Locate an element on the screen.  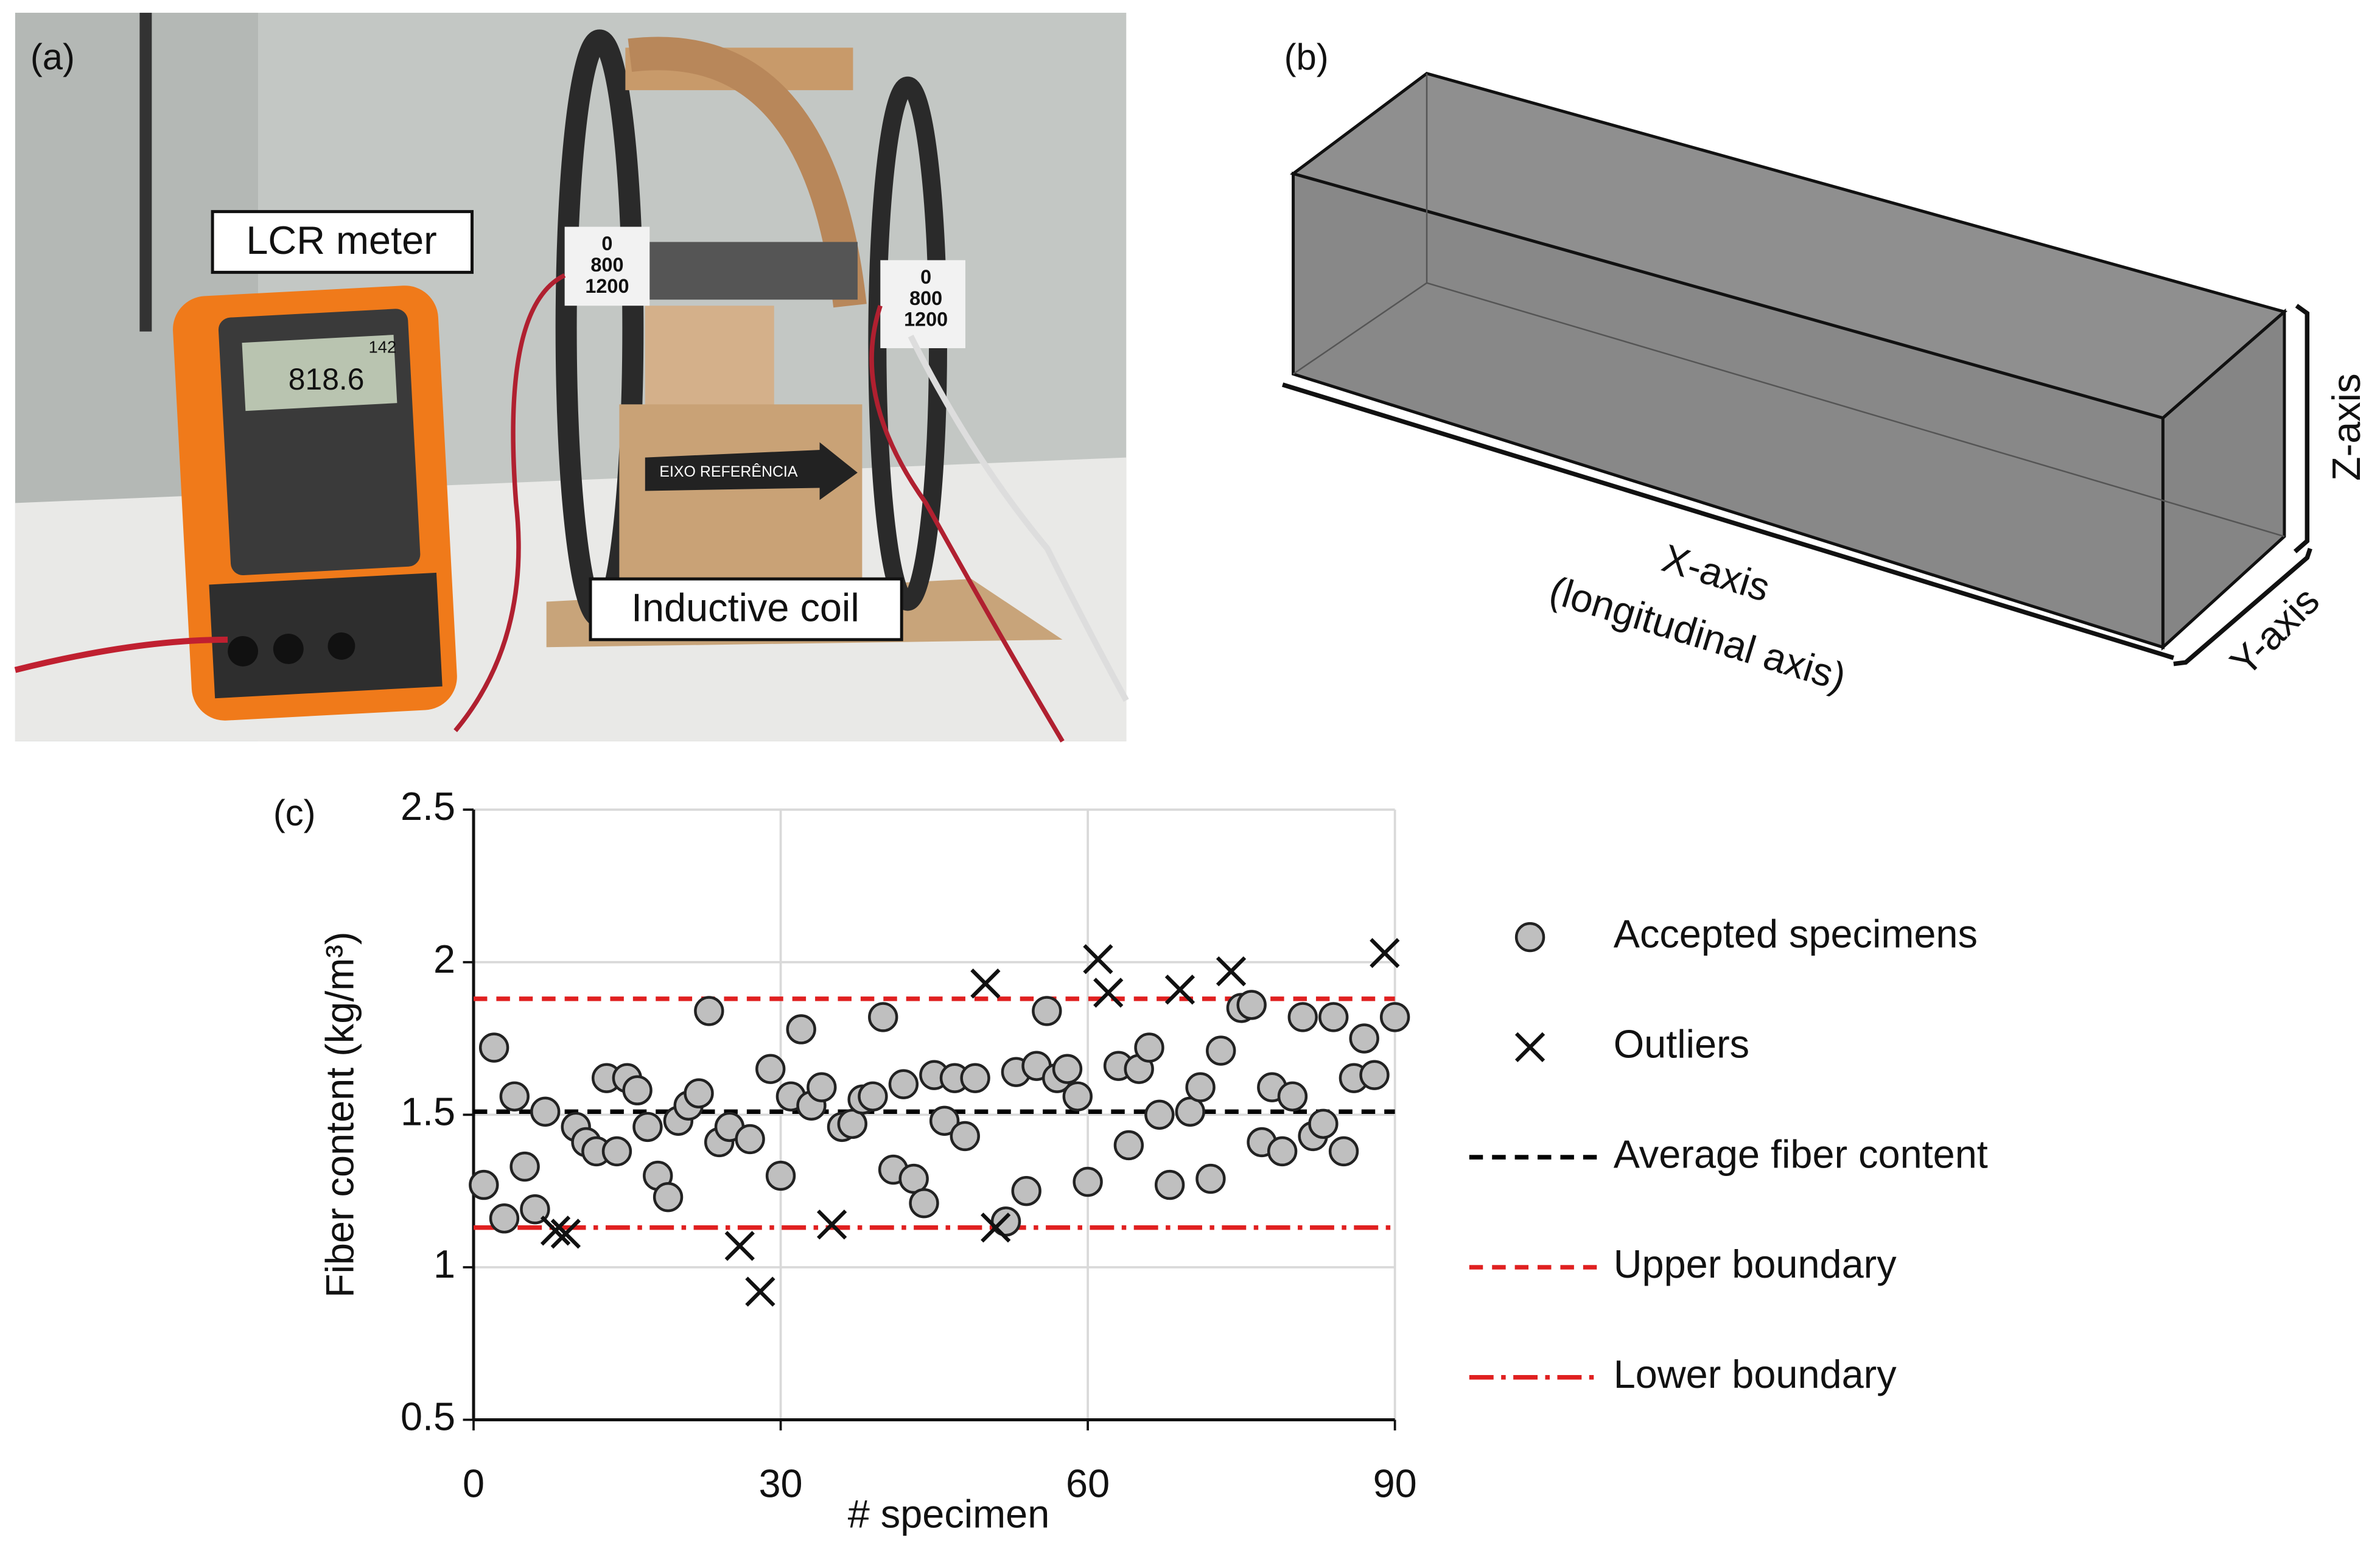
x-tick-label: 0 is located at coordinates (474, 1483).